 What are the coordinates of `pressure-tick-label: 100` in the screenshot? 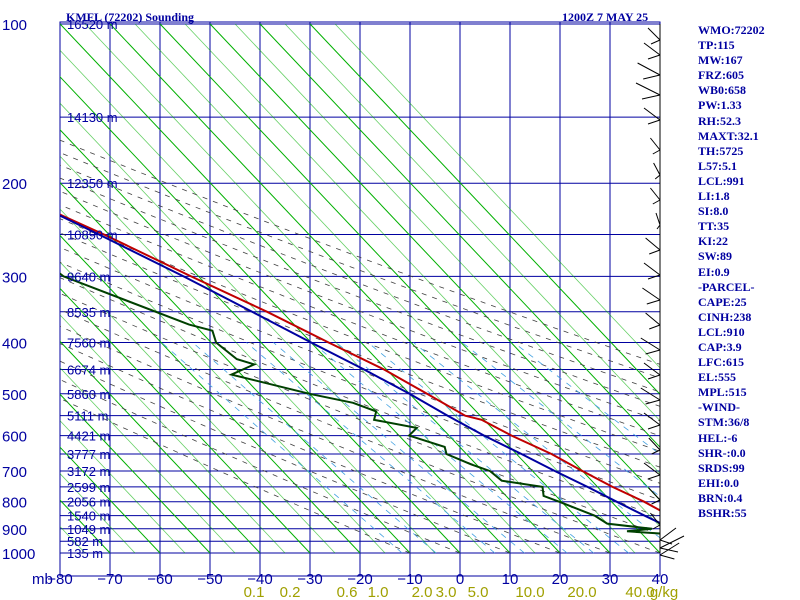 It's located at (14, 25).